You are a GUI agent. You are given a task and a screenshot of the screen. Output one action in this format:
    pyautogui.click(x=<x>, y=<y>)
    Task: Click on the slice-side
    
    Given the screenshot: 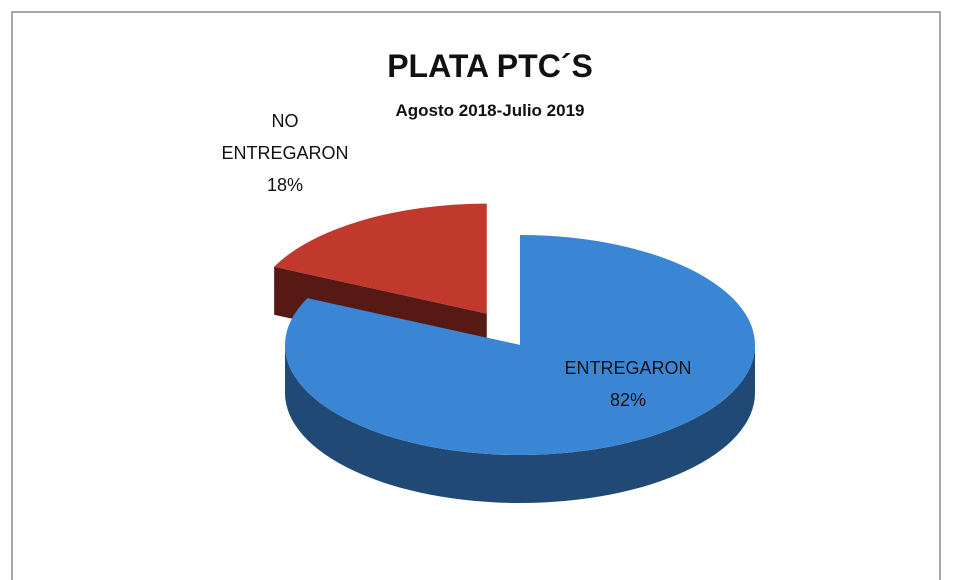 What is the action you would take?
    pyautogui.click(x=520, y=424)
    